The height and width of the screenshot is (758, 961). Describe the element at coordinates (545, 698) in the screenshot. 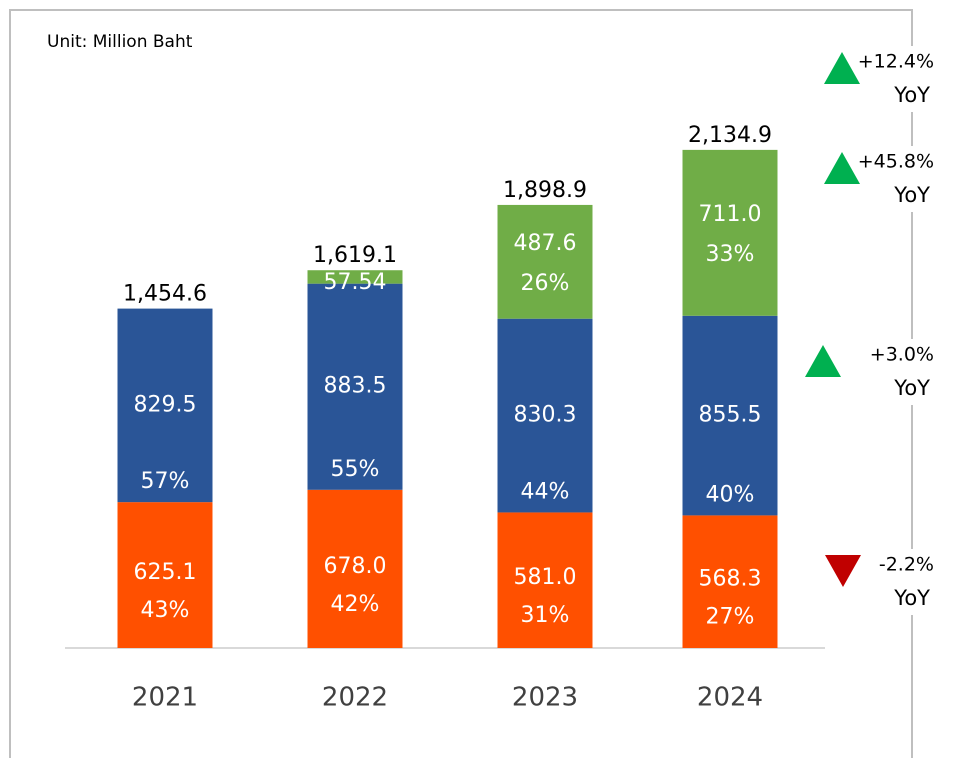

I see `x-tick-label: 2023` at that location.